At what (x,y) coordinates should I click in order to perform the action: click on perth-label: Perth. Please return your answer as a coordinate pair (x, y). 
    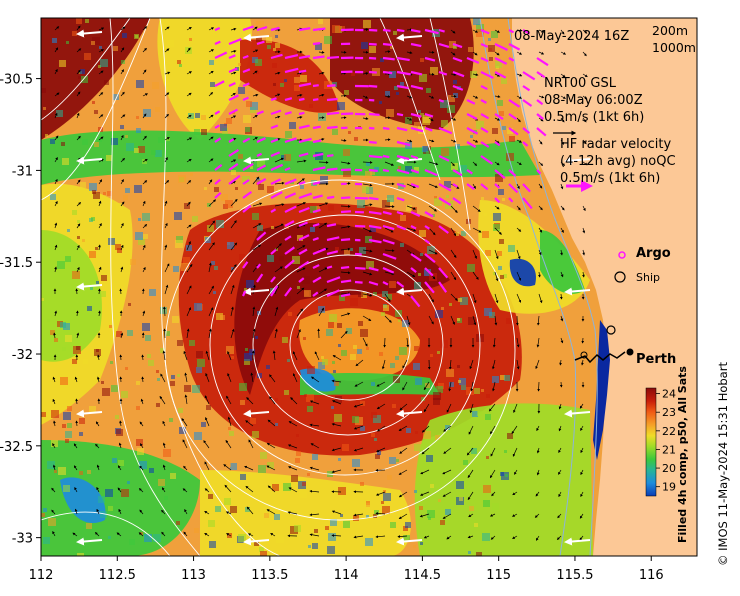
    Looking at the image, I should click on (656, 359).